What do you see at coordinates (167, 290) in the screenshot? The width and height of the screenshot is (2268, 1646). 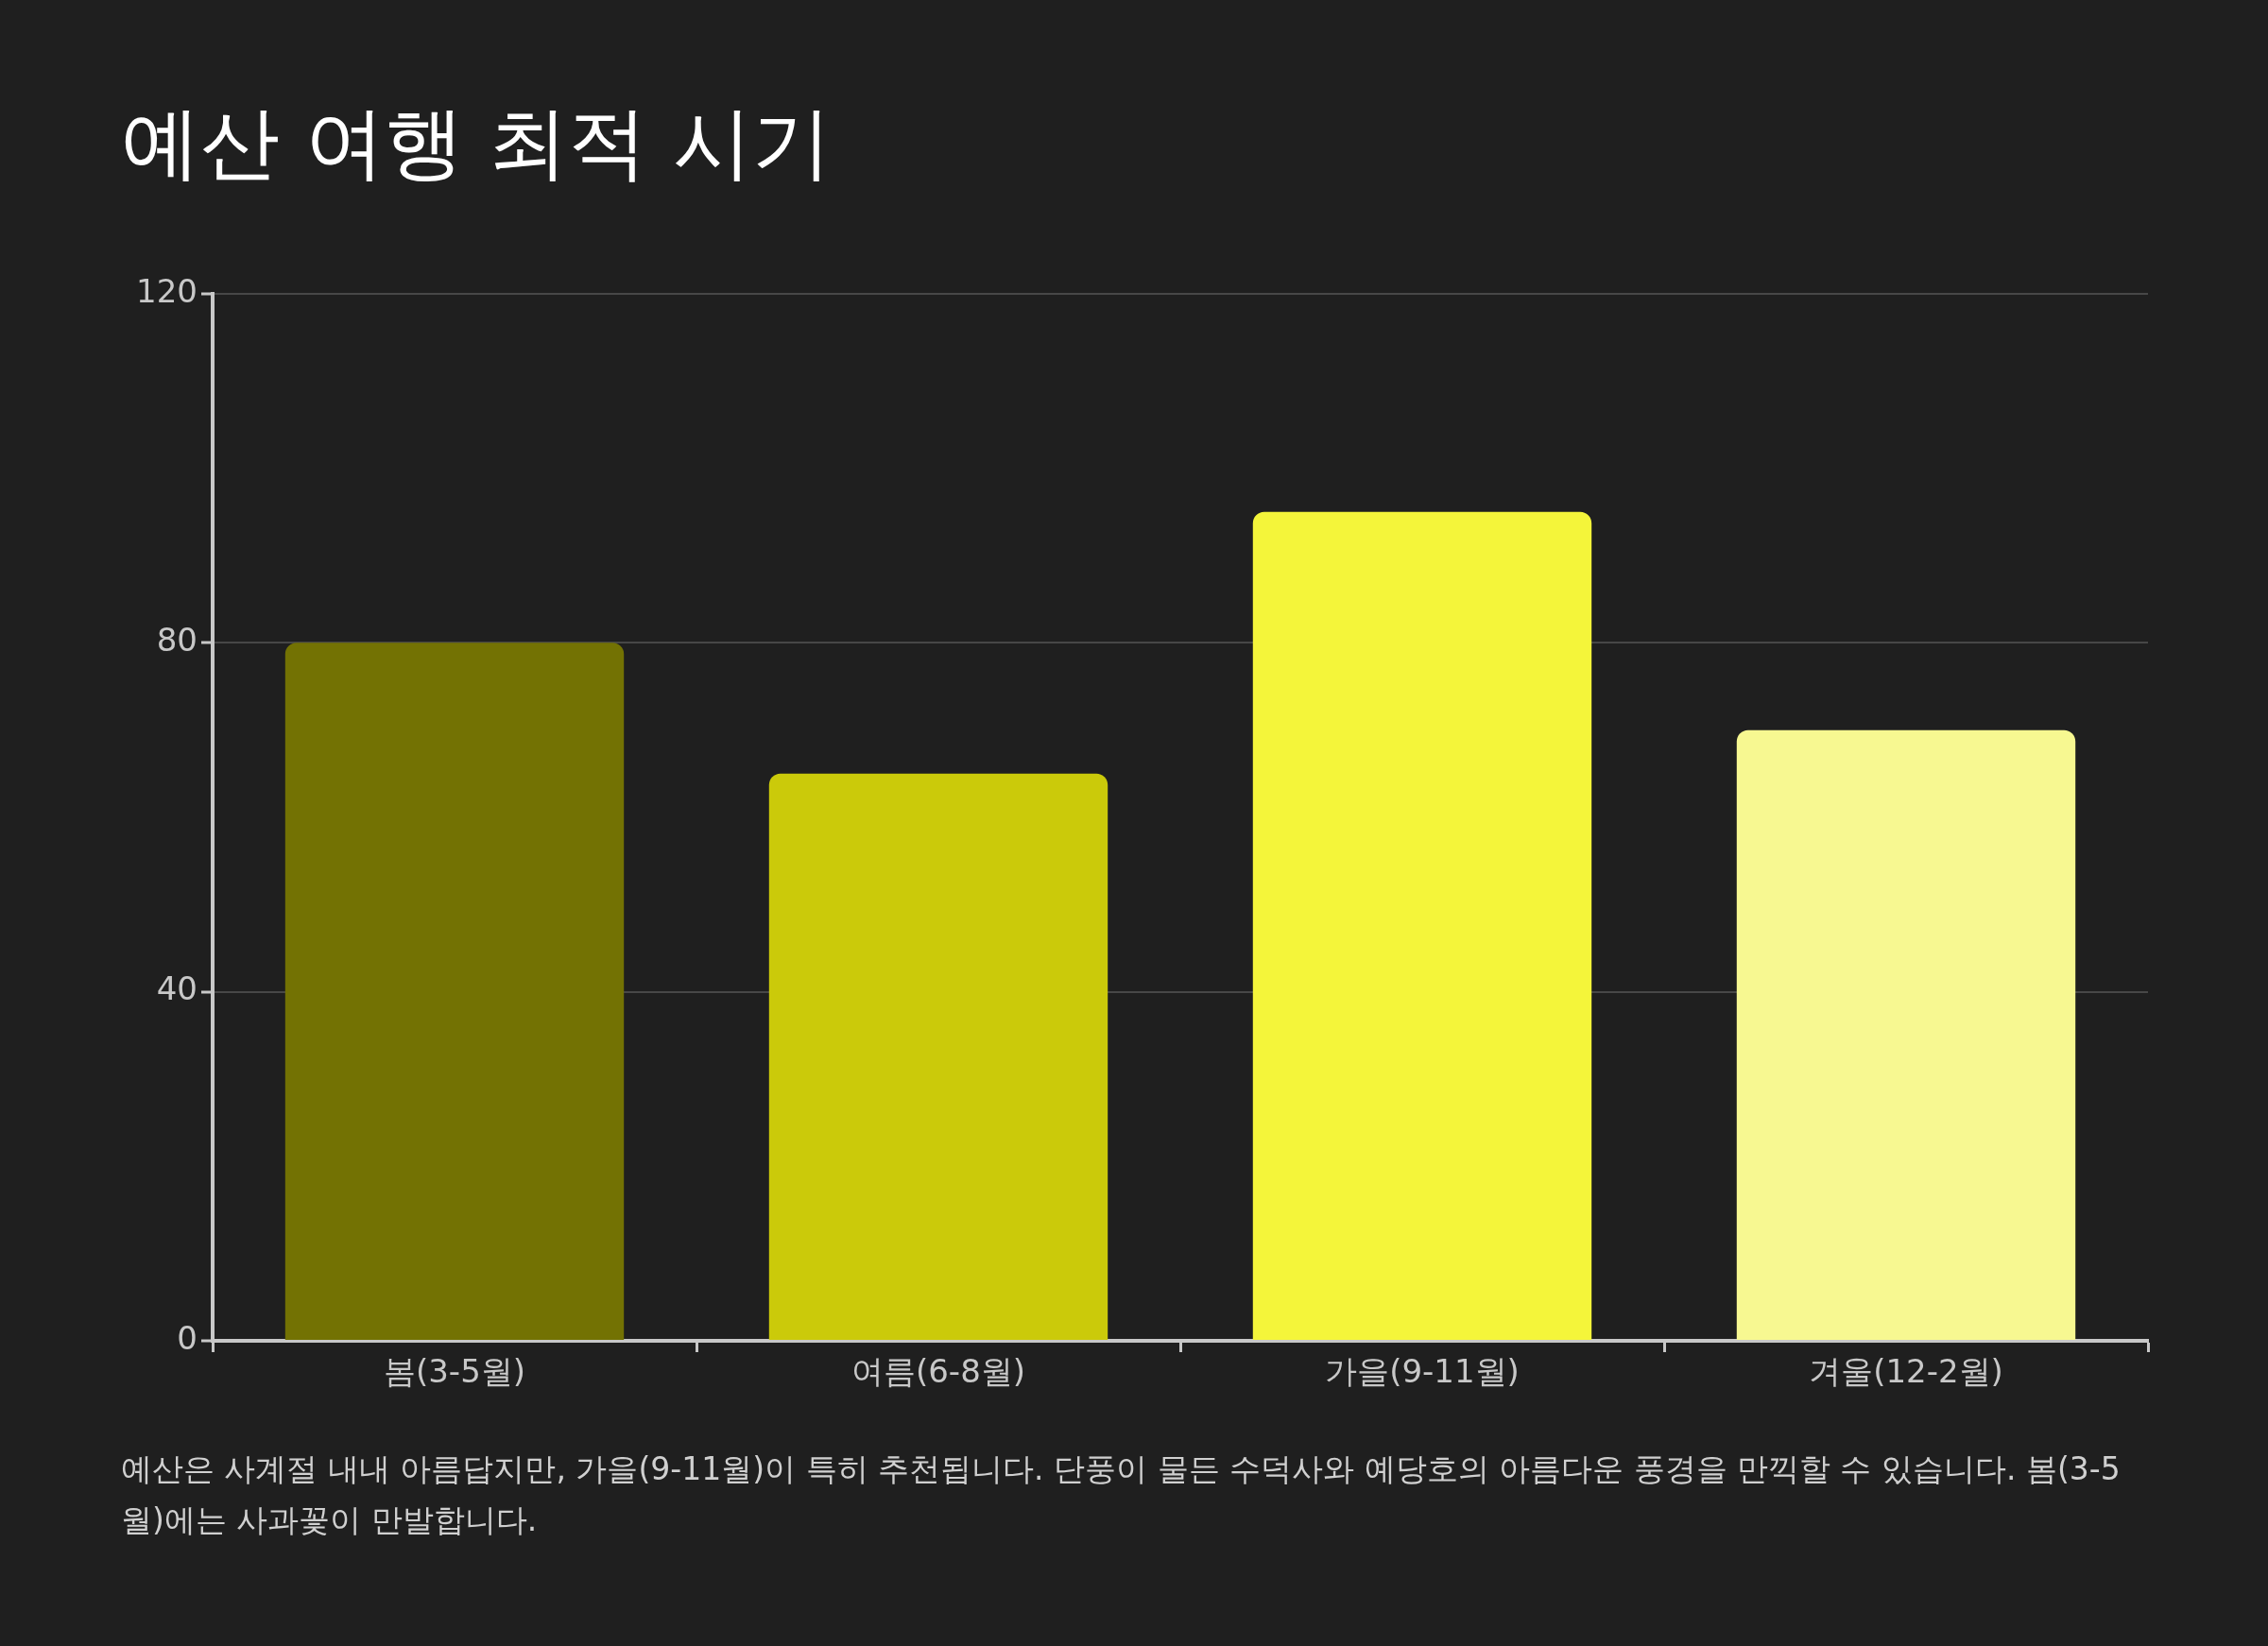 I see `y-tick-label: 120` at bounding box center [167, 290].